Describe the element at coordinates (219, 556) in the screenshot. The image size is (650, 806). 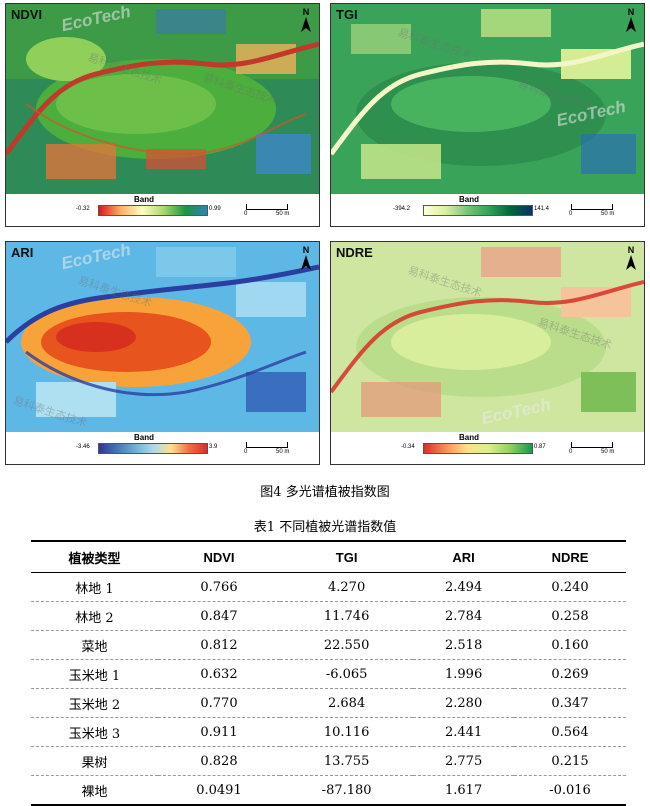
I see `column-header: NDVI` at that location.